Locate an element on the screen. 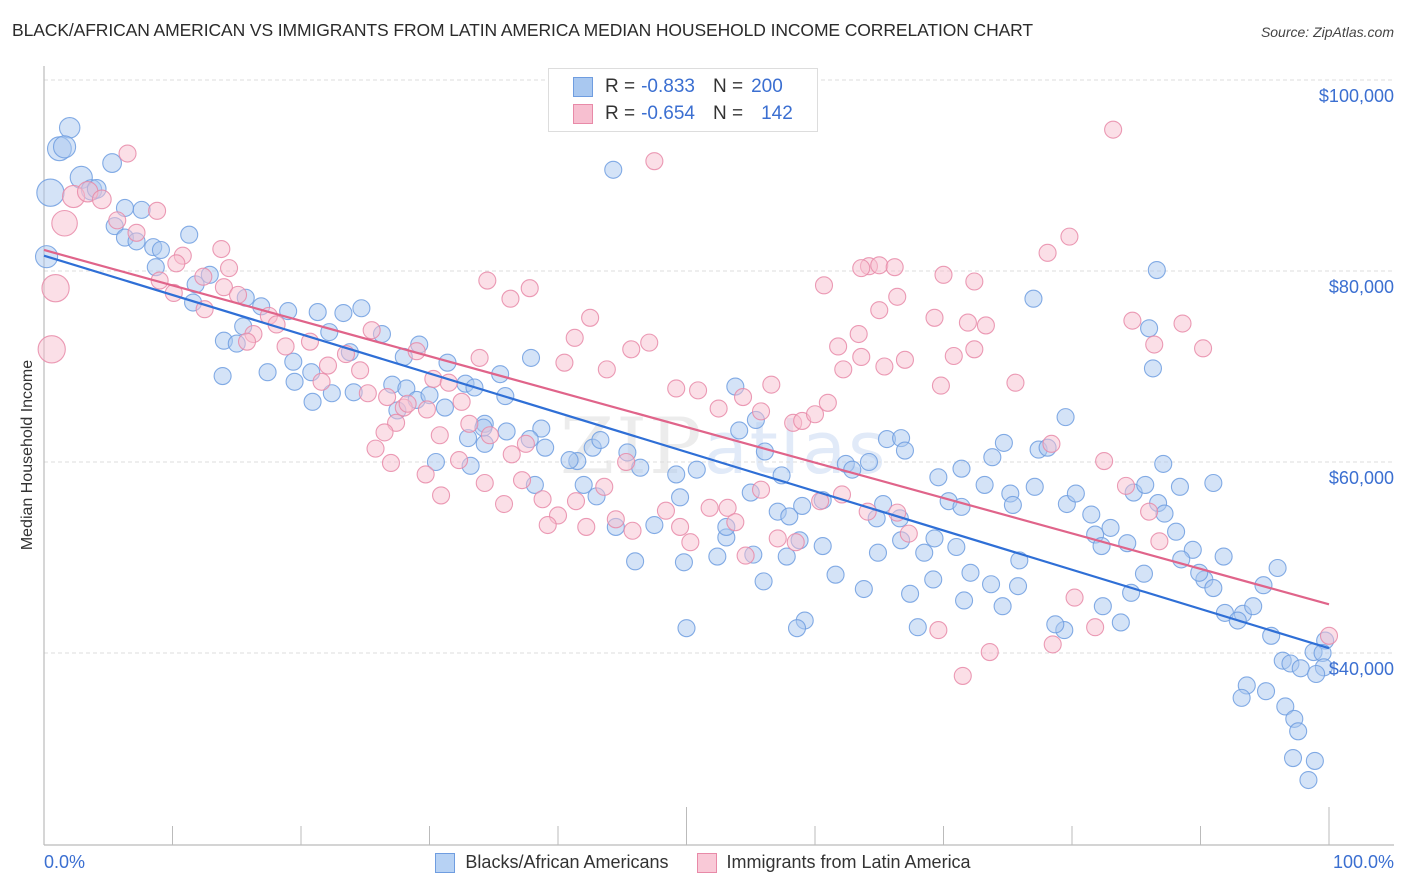 The image size is (1406, 892). legend-item-latin: Immigrants from Latin America is located at coordinates (833, 862).